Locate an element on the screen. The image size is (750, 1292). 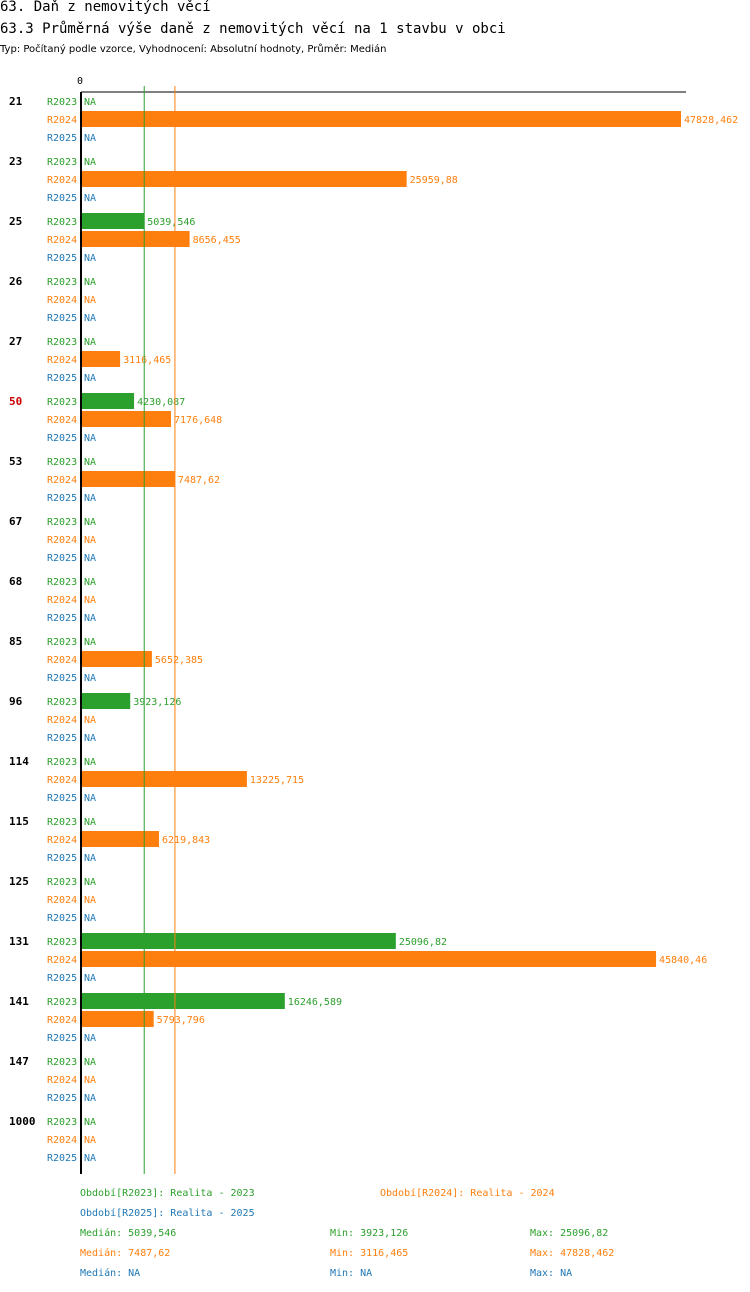
category-label: 131 is located at coordinates (19, 941).